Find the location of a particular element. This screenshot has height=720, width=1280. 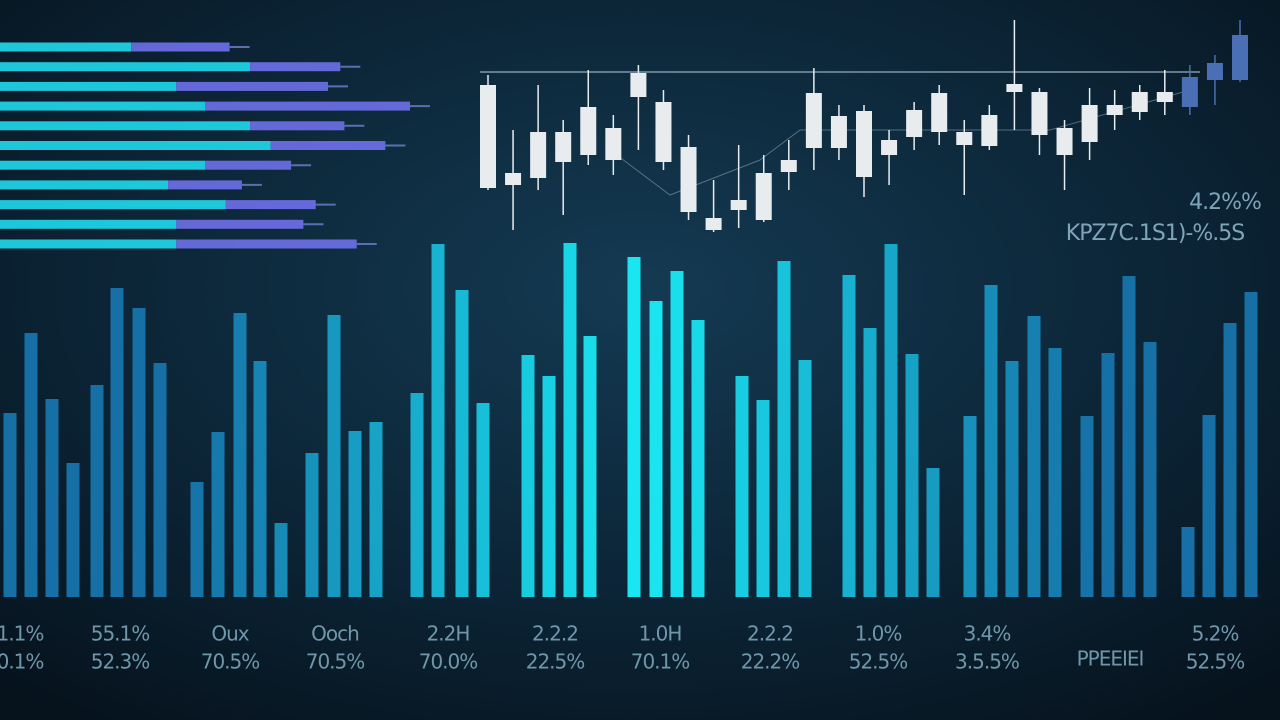

bar-label: 5.2% is located at coordinates (1215, 634).